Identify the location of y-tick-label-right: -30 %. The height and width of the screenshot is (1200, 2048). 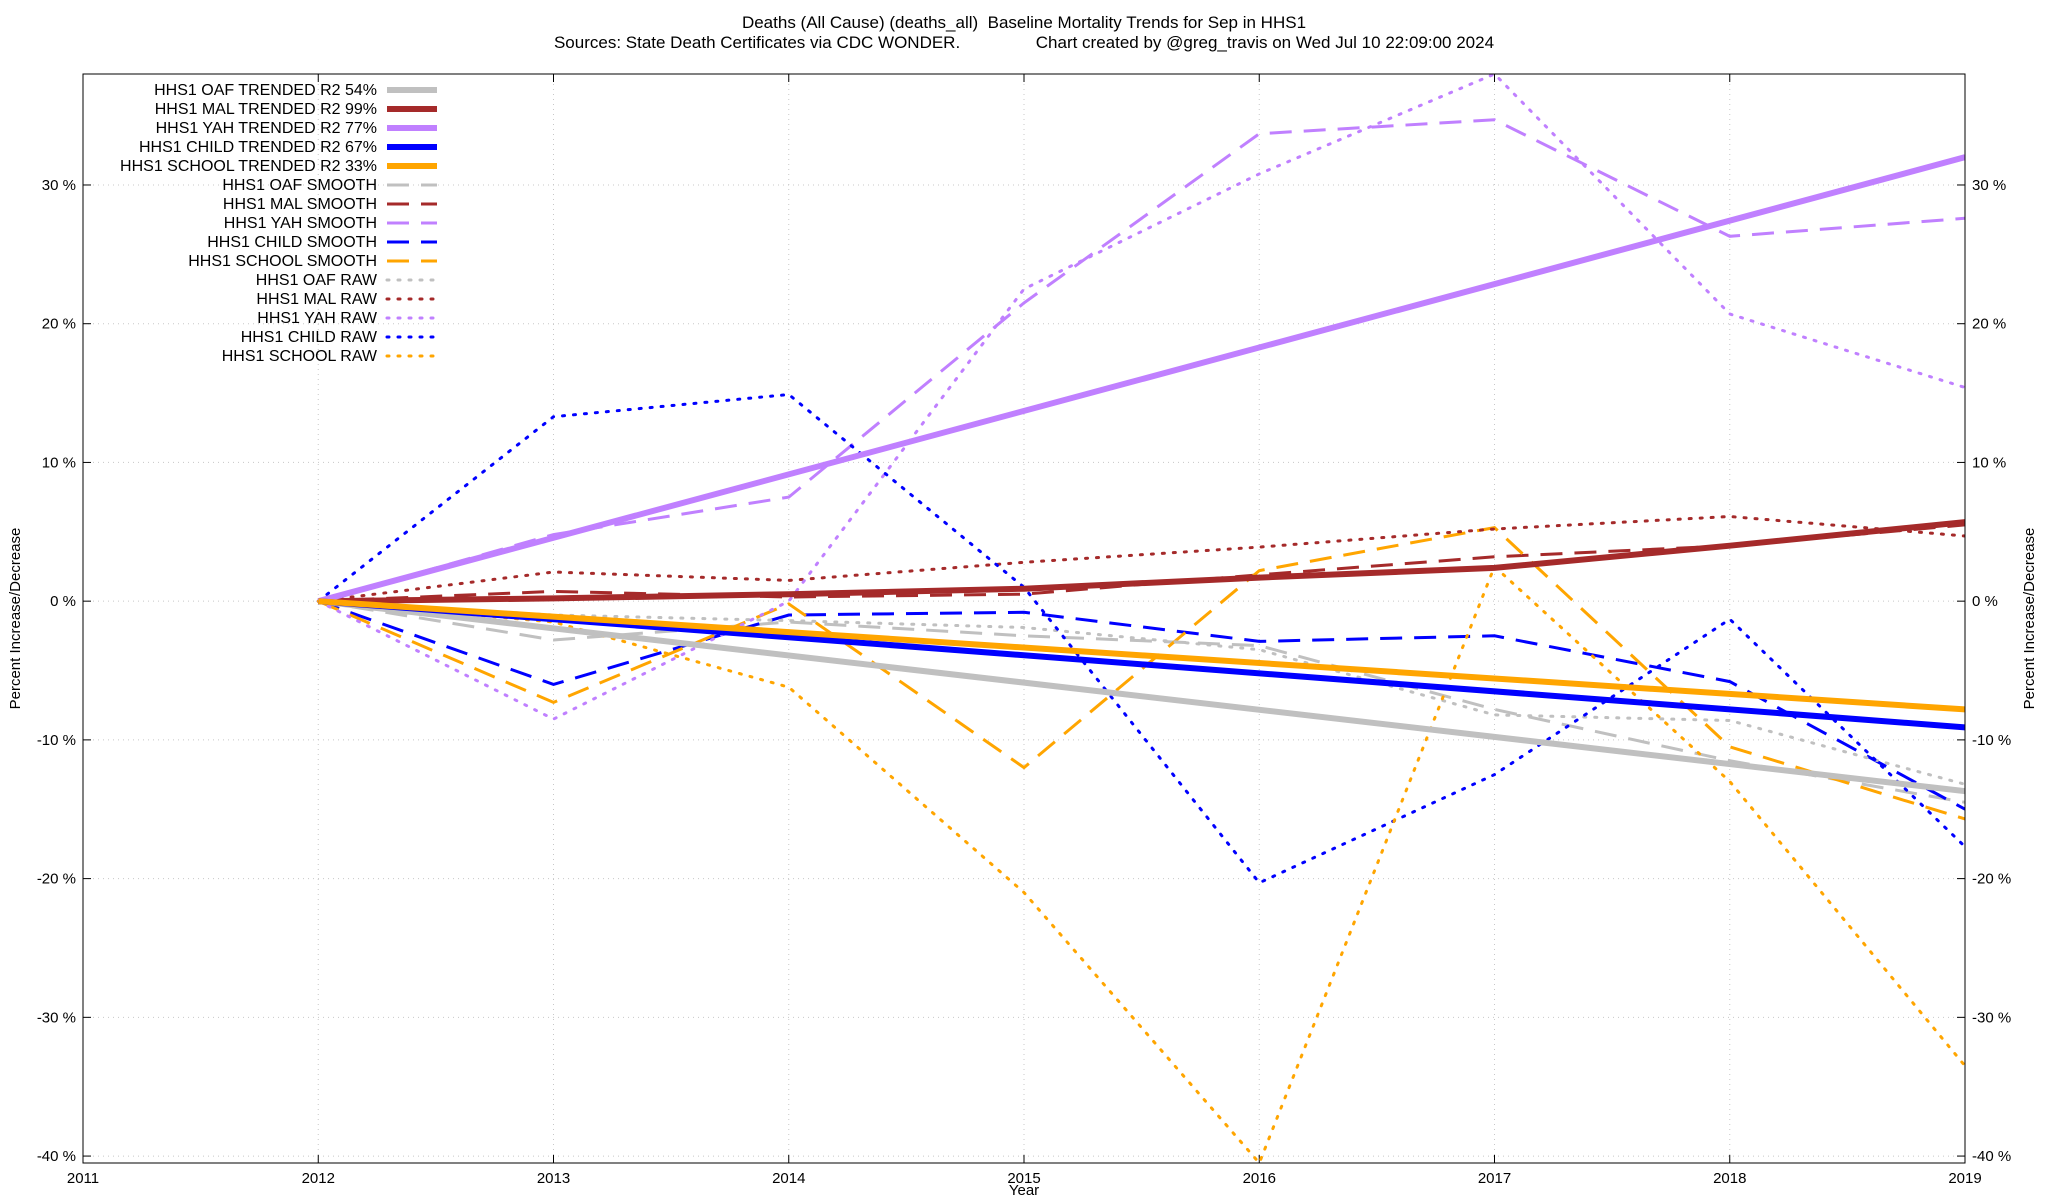
(1991, 1017).